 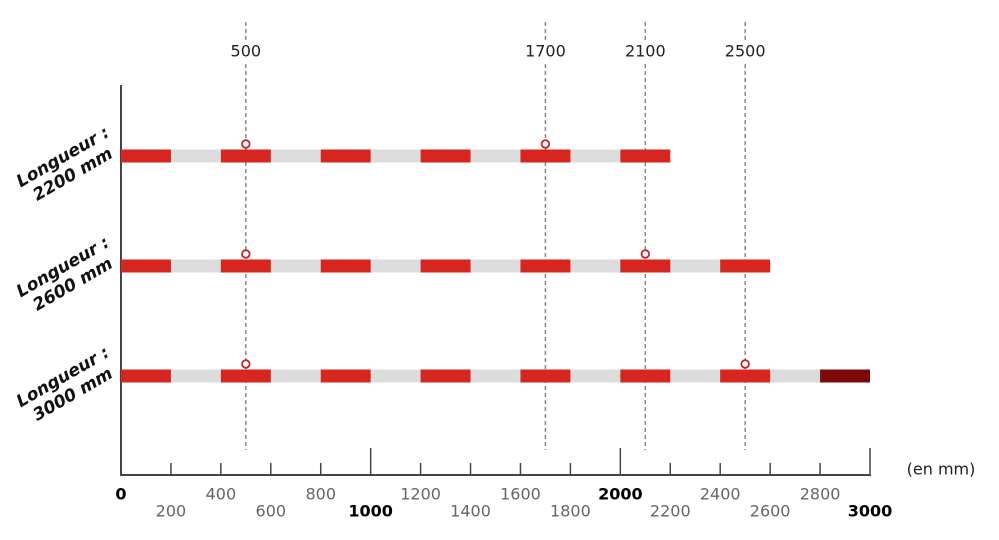 What do you see at coordinates (720, 494) in the screenshot?
I see `x-tick-label: 2400` at bounding box center [720, 494].